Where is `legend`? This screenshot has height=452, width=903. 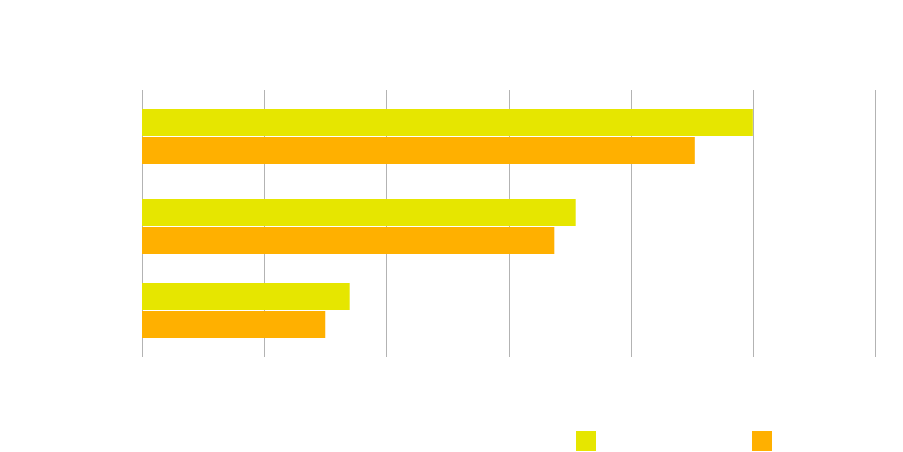
legend is located at coordinates (674, 441).